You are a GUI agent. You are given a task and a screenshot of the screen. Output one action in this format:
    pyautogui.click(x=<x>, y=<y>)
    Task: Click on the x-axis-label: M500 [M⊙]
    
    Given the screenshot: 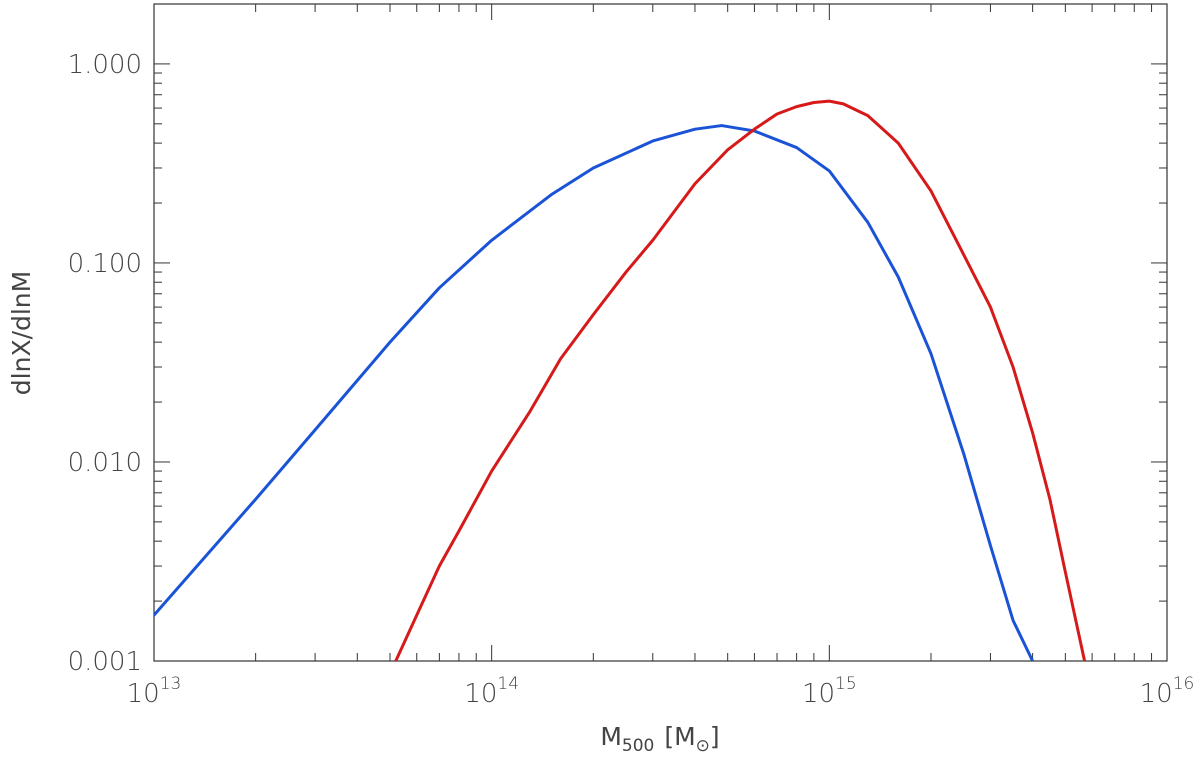 What is the action you would take?
    pyautogui.click(x=659, y=739)
    